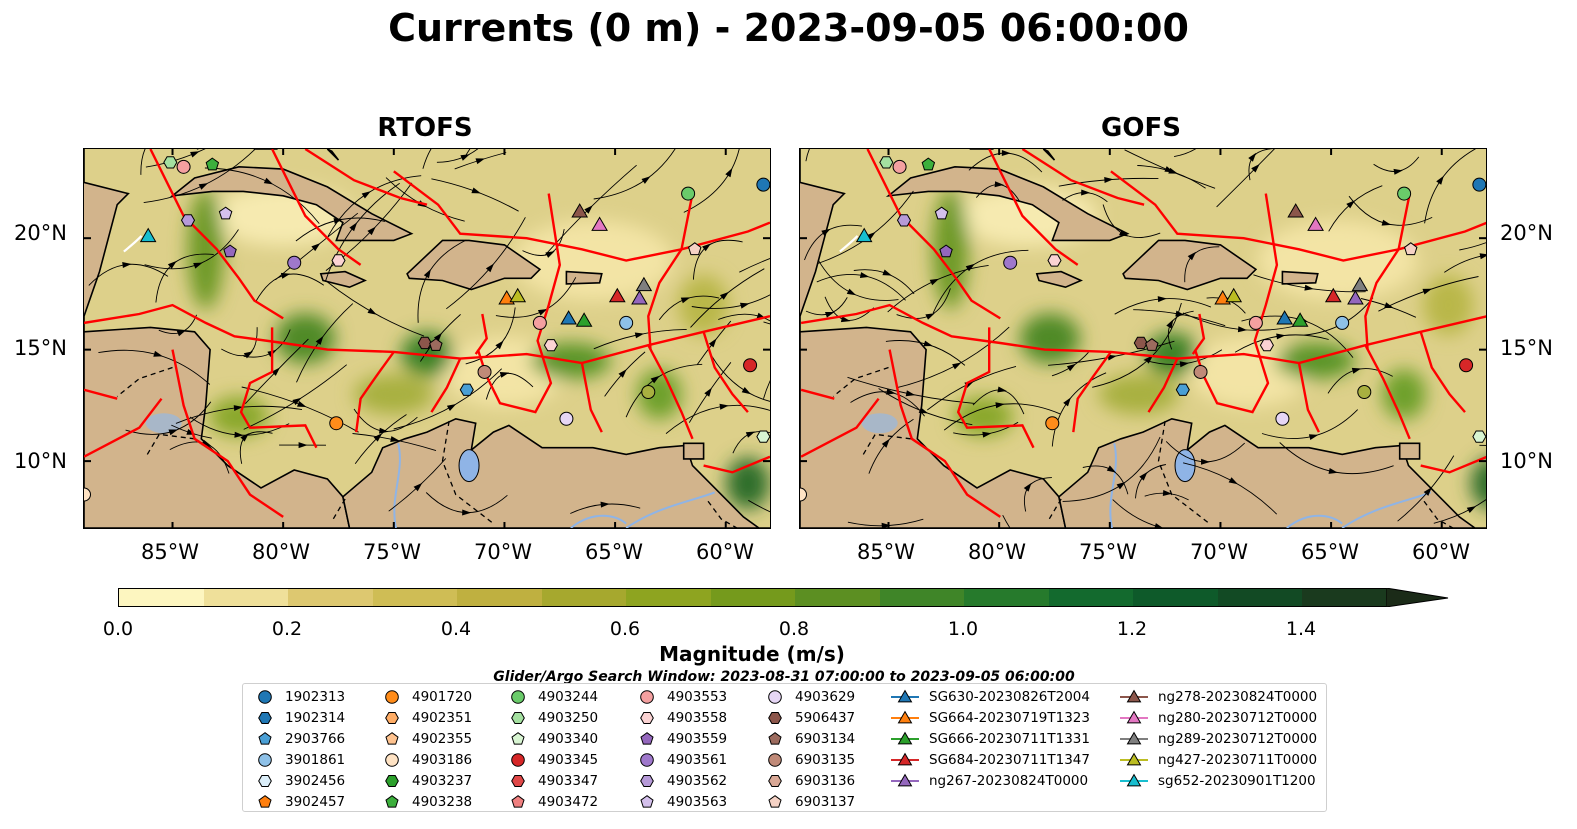 Image resolution: width=1577 pixels, height=829 pixels. Describe the element at coordinates (553, 718) in the screenshot. I see `legend-item: 4903250` at that location.